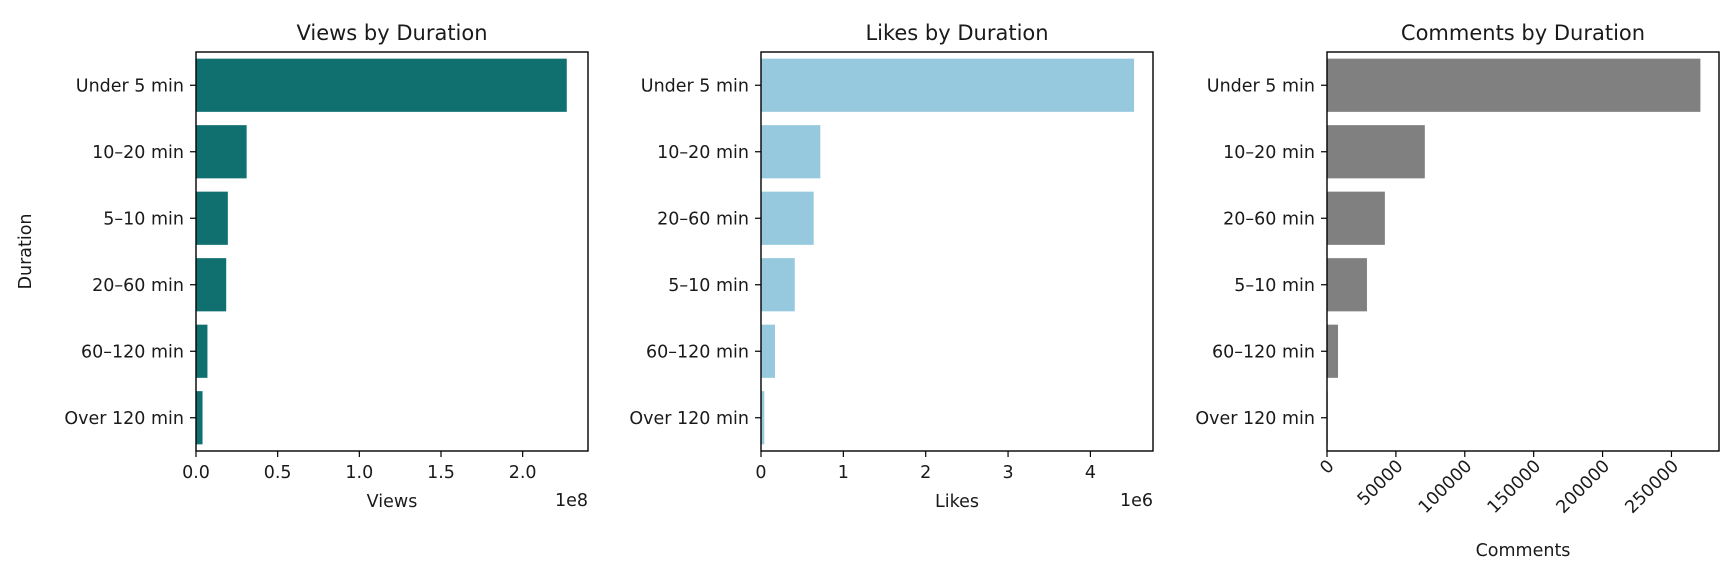 The width and height of the screenshot is (1735, 584). What do you see at coordinates (278, 473) in the screenshot?
I see `x-tick-label: 0.5` at bounding box center [278, 473].